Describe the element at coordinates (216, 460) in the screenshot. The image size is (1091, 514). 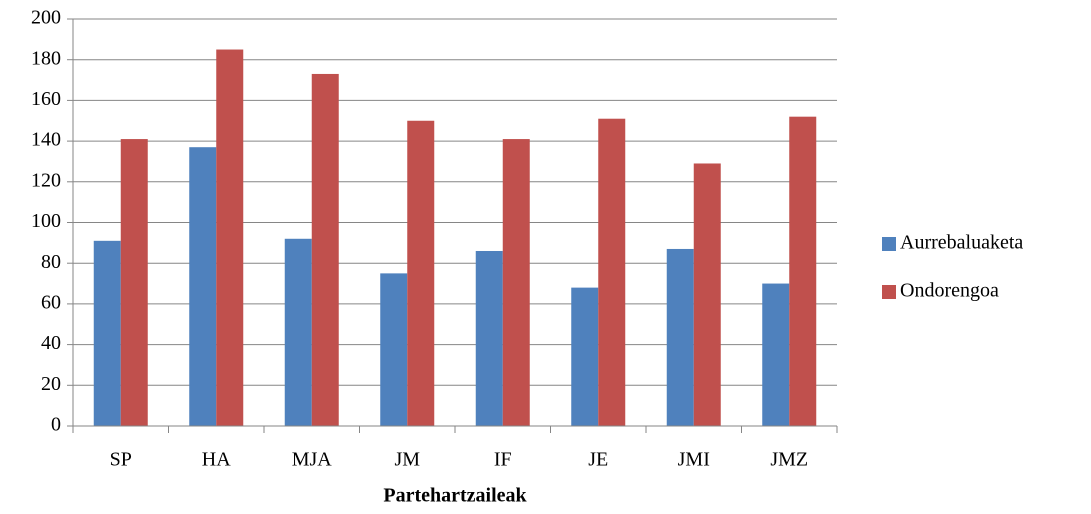
I see `x-tick-label: HA` at that location.